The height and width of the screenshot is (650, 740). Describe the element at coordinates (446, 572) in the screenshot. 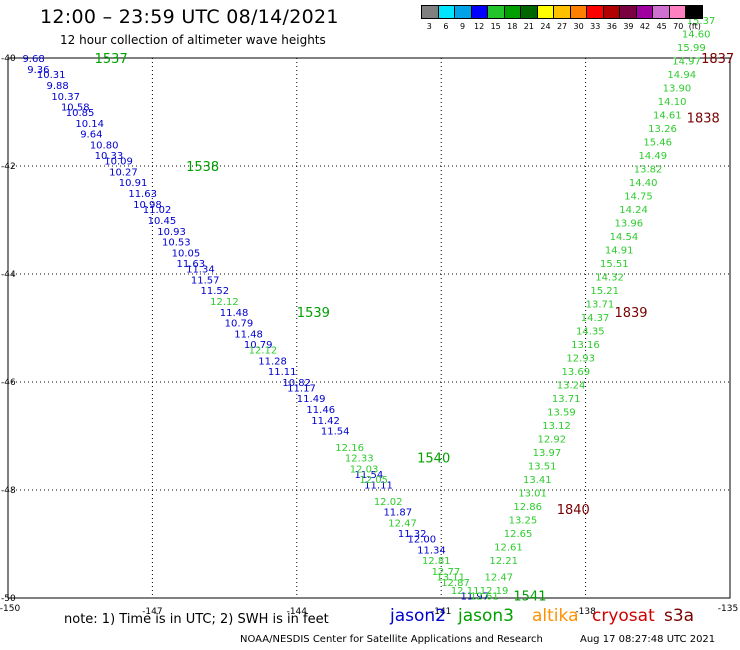

I see `data-label-jason3: 12.77` at that location.